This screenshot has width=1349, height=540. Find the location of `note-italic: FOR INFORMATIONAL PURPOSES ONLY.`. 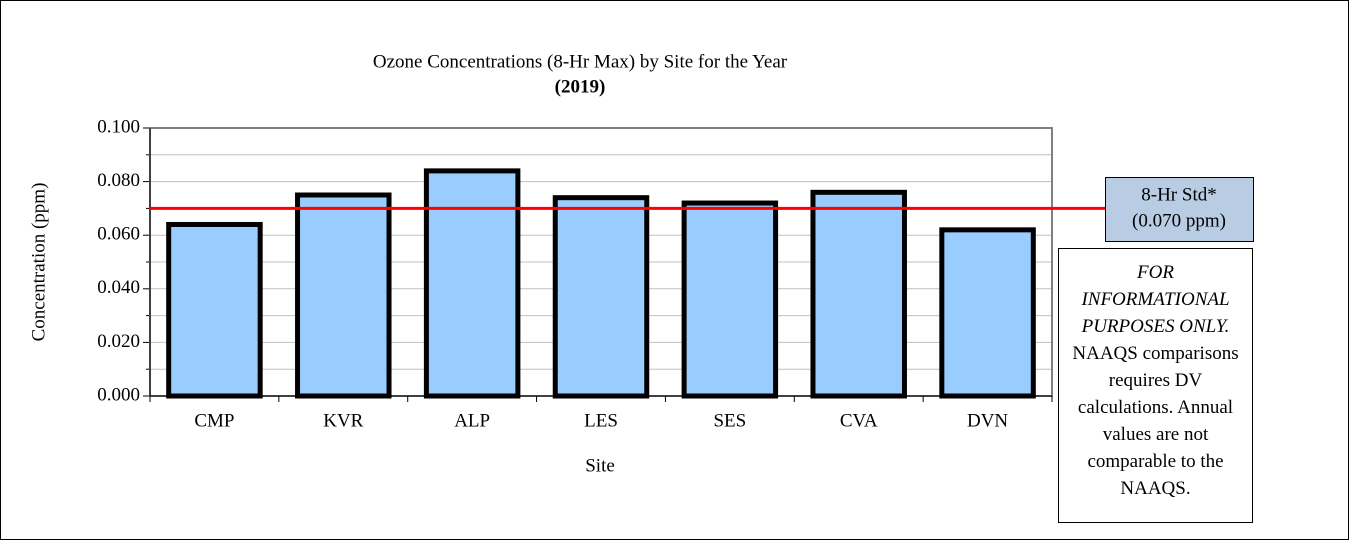

note-italic: FOR INFORMATIONAL PURPOSES ONLY. is located at coordinates (1155, 299).